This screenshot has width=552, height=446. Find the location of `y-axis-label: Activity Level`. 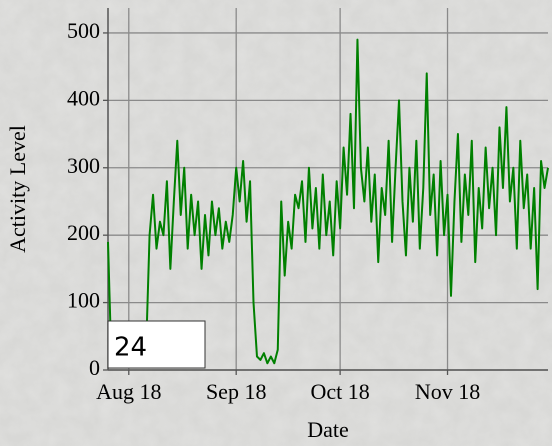

y-axis-label: Activity Level is located at coordinates (17, 189).